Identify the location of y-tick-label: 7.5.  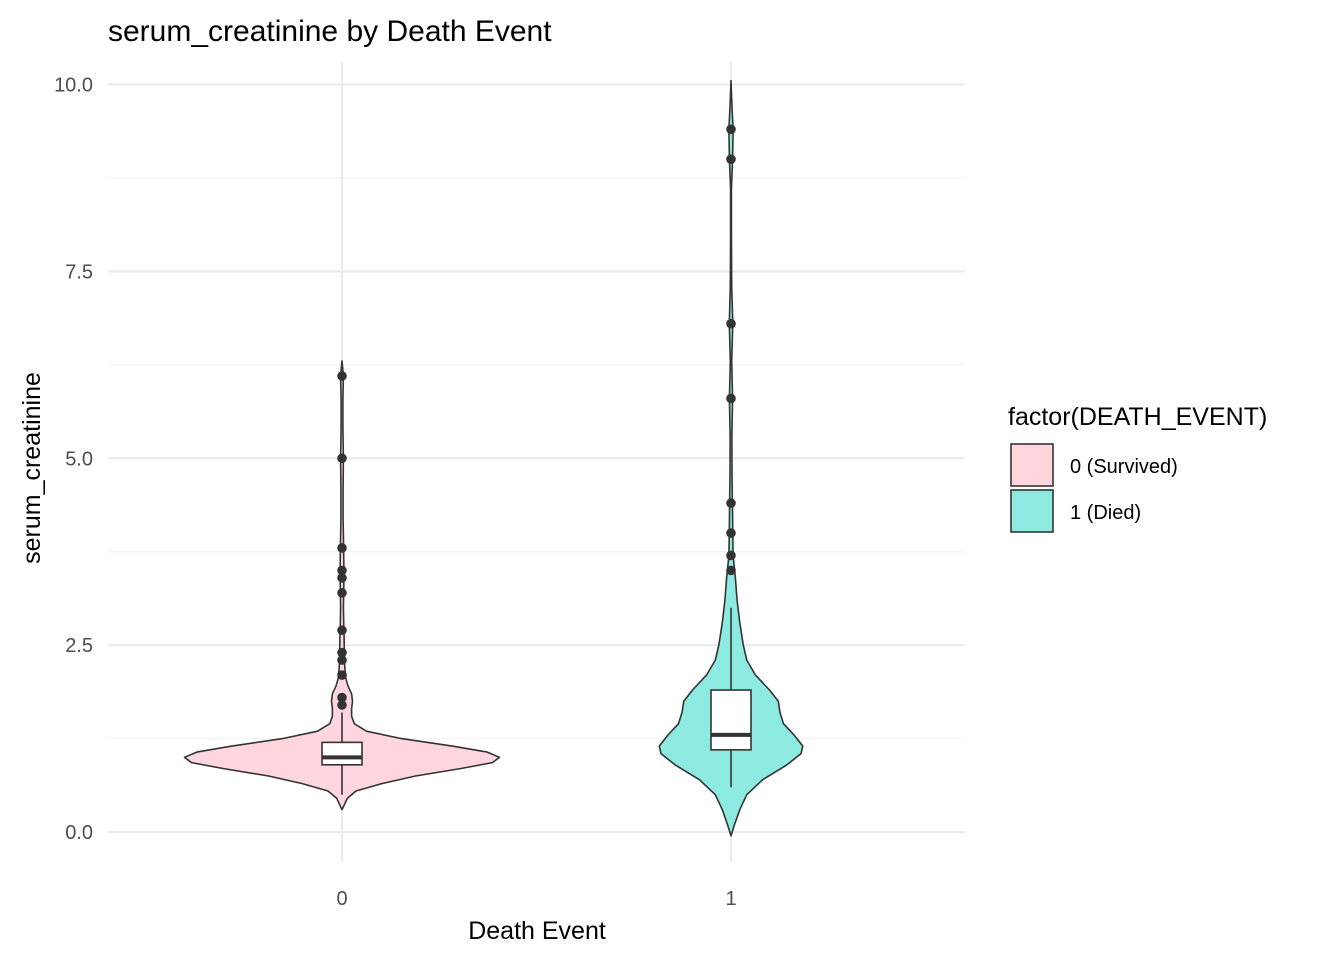
(79, 272).